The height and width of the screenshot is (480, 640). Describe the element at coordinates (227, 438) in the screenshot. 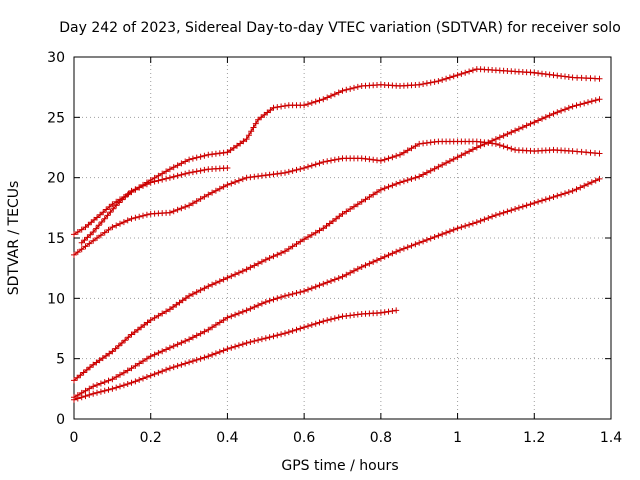

I see `x-tick-label: 0.4` at that location.